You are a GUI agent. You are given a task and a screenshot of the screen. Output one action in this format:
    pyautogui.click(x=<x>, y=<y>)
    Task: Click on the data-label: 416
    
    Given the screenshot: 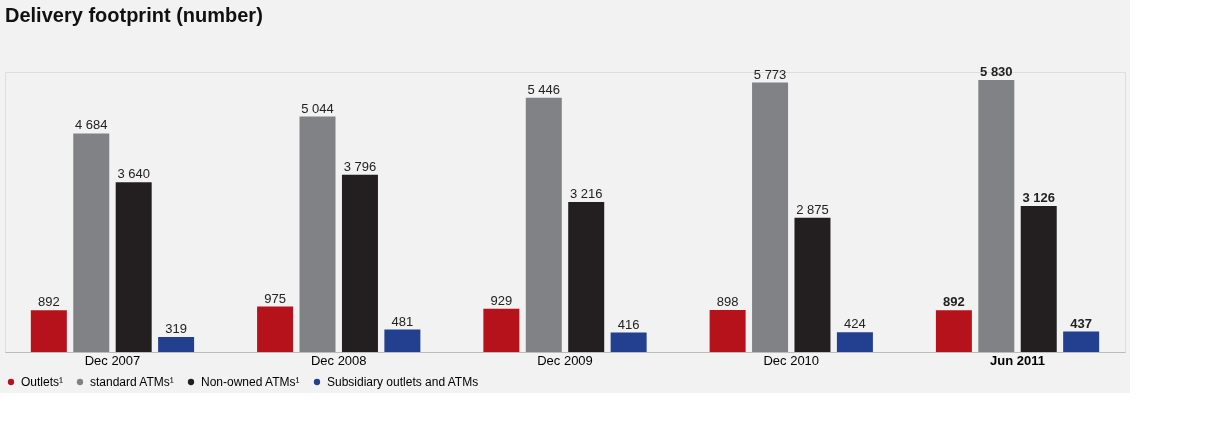 What is the action you would take?
    pyautogui.click(x=628, y=324)
    